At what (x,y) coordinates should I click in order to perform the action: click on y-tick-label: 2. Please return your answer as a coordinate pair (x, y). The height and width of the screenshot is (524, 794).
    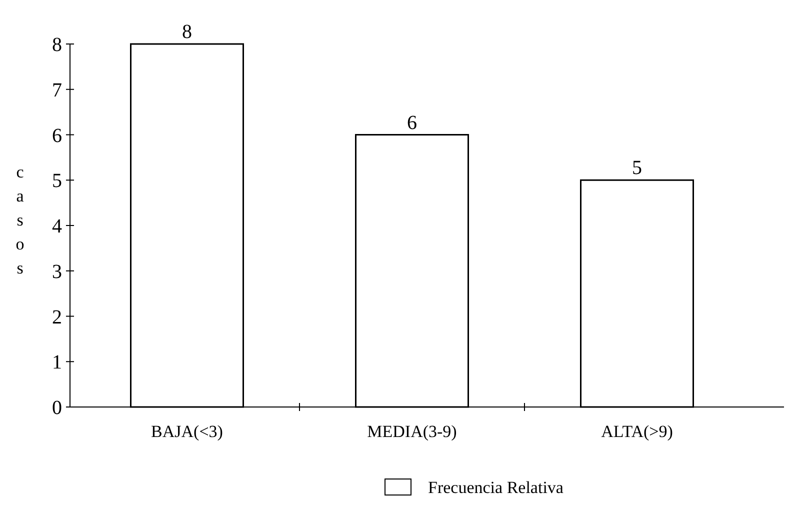
    Looking at the image, I should click on (57, 317).